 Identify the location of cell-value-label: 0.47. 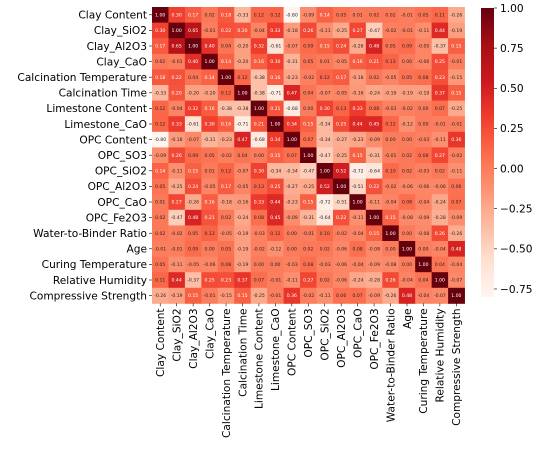
(292, 93).